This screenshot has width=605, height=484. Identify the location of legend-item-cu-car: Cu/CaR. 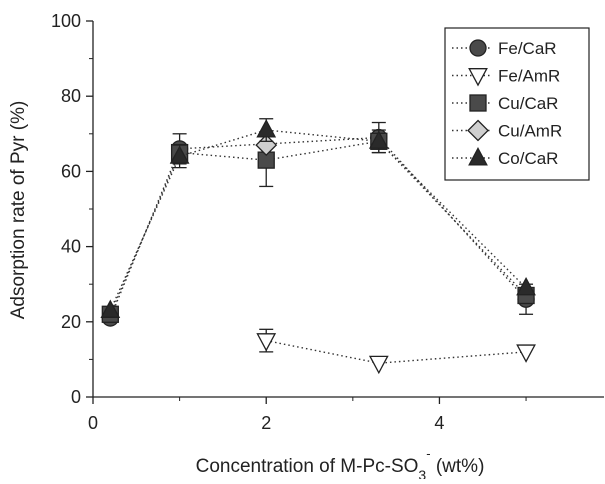
(505, 103).